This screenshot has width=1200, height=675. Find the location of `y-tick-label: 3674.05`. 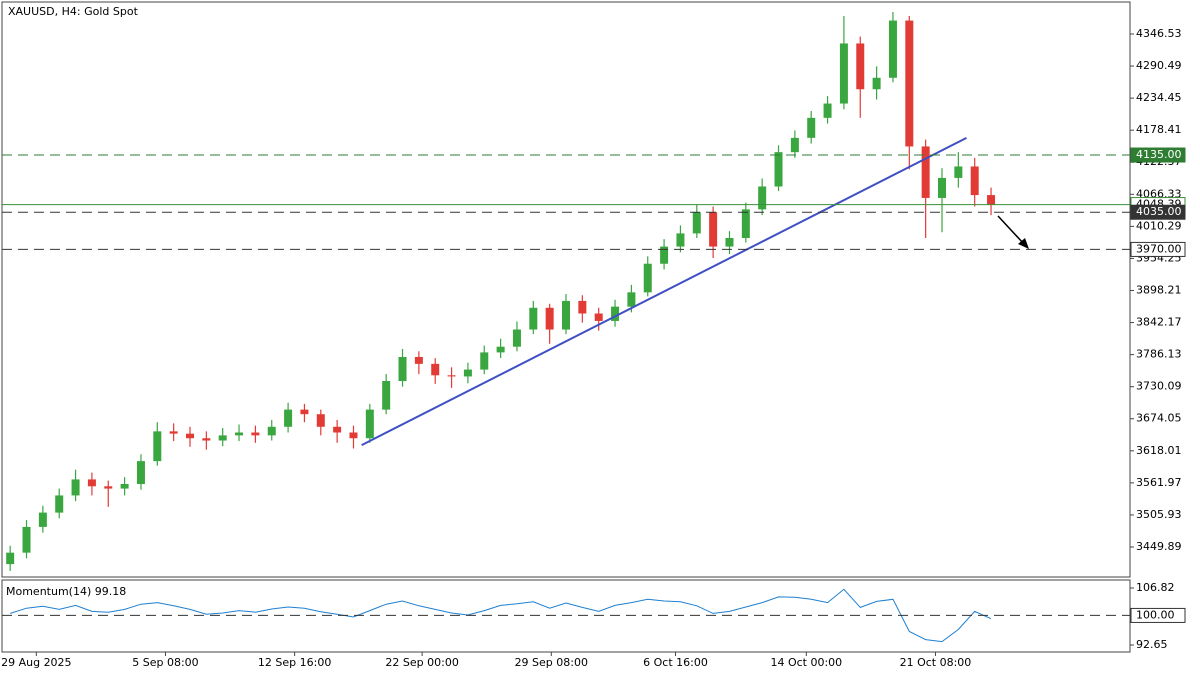

y-tick-label: 3674.05 is located at coordinates (1159, 418).